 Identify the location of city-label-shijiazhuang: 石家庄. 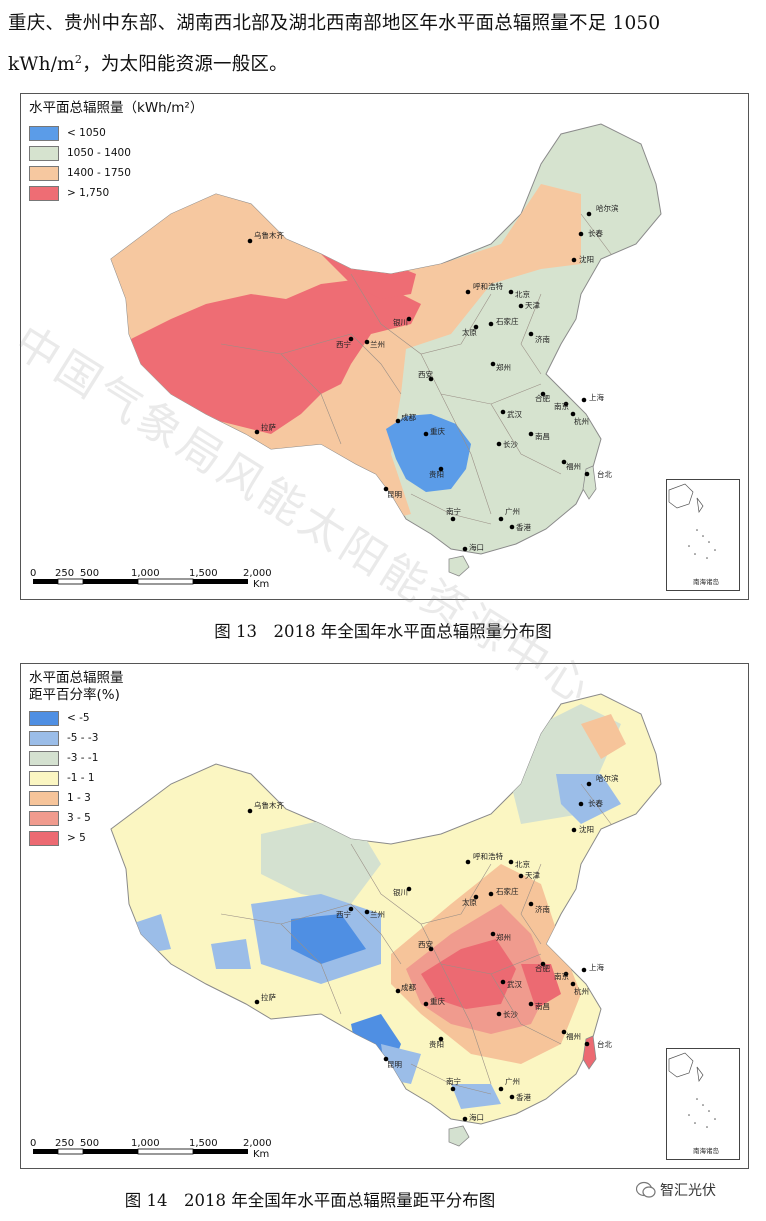
(507, 891).